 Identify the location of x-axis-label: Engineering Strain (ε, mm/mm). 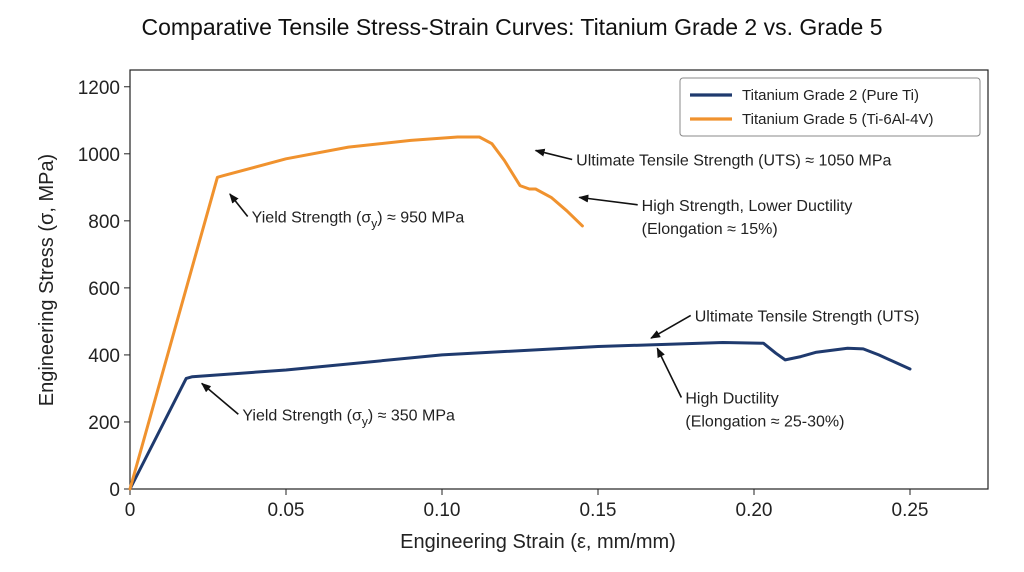
(538, 542).